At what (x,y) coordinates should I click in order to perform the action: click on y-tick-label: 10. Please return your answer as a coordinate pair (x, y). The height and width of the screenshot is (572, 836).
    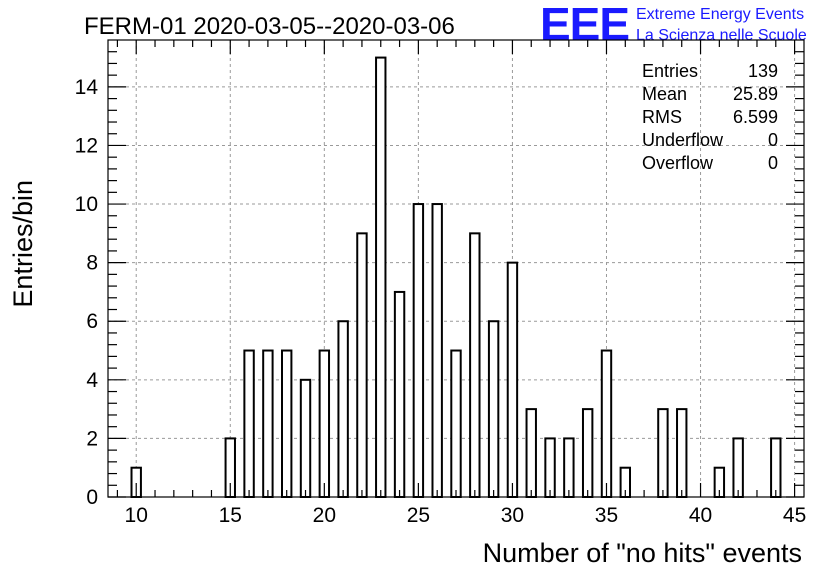
    Looking at the image, I should click on (86, 204).